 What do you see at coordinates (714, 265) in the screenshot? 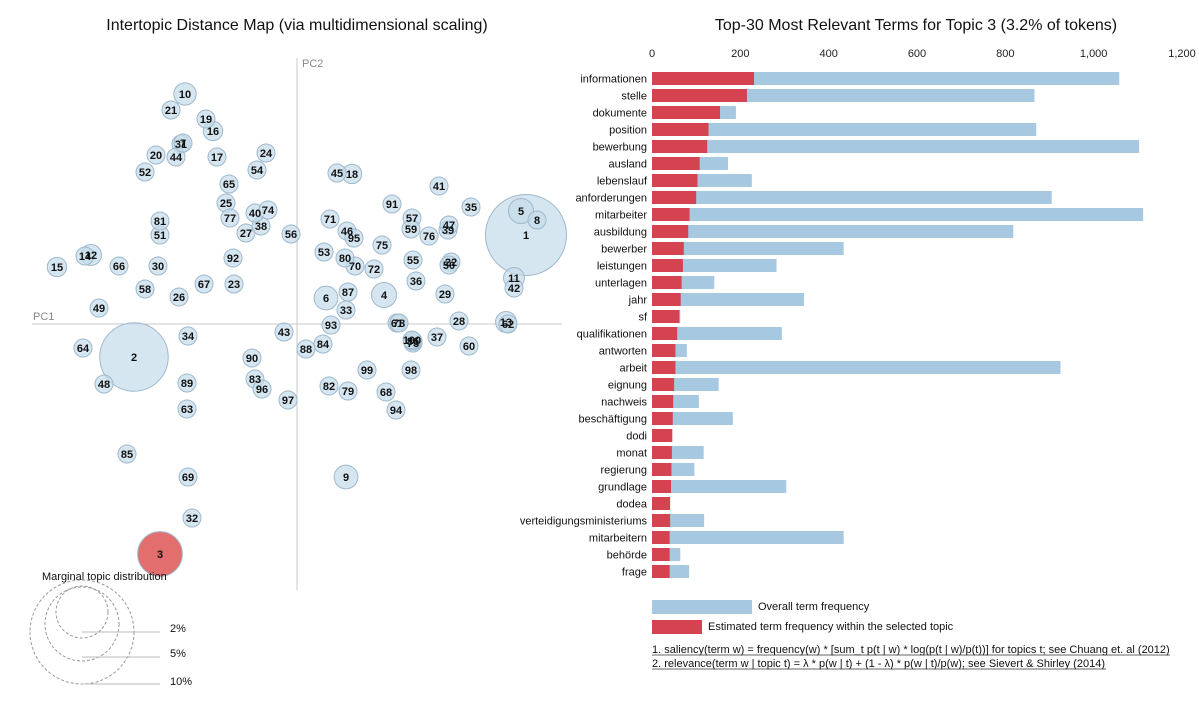
I see `overall-bar-leistungen` at bounding box center [714, 265].